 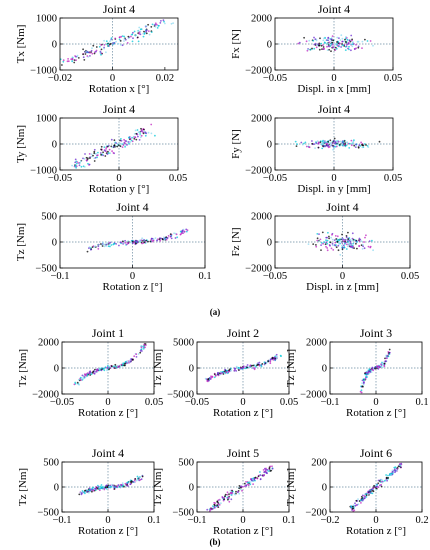 What do you see at coordinates (48, 513) in the screenshot?
I see `y-tick-label: −500` at bounding box center [48, 513].